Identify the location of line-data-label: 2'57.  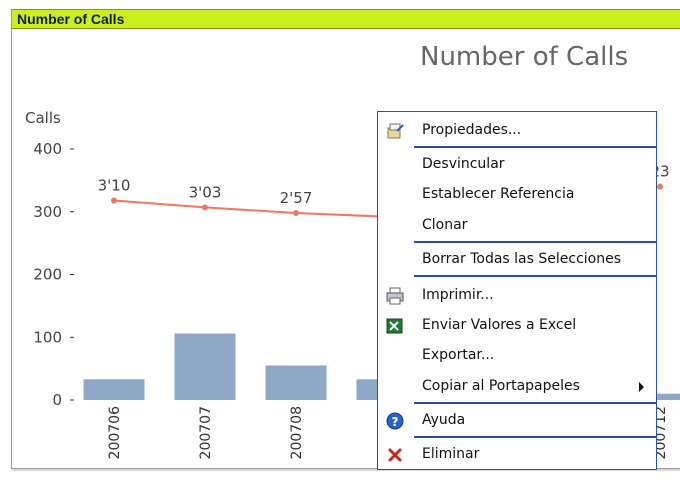
(296, 198).